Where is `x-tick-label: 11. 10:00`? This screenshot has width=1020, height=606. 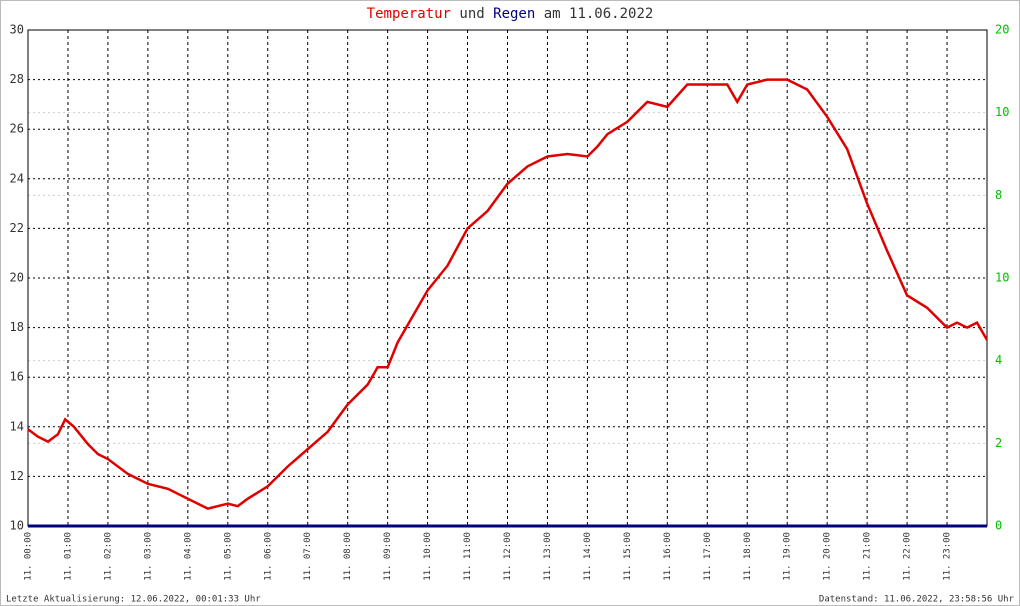 x-tick-label: 11. 10:00 is located at coordinates (428, 556).